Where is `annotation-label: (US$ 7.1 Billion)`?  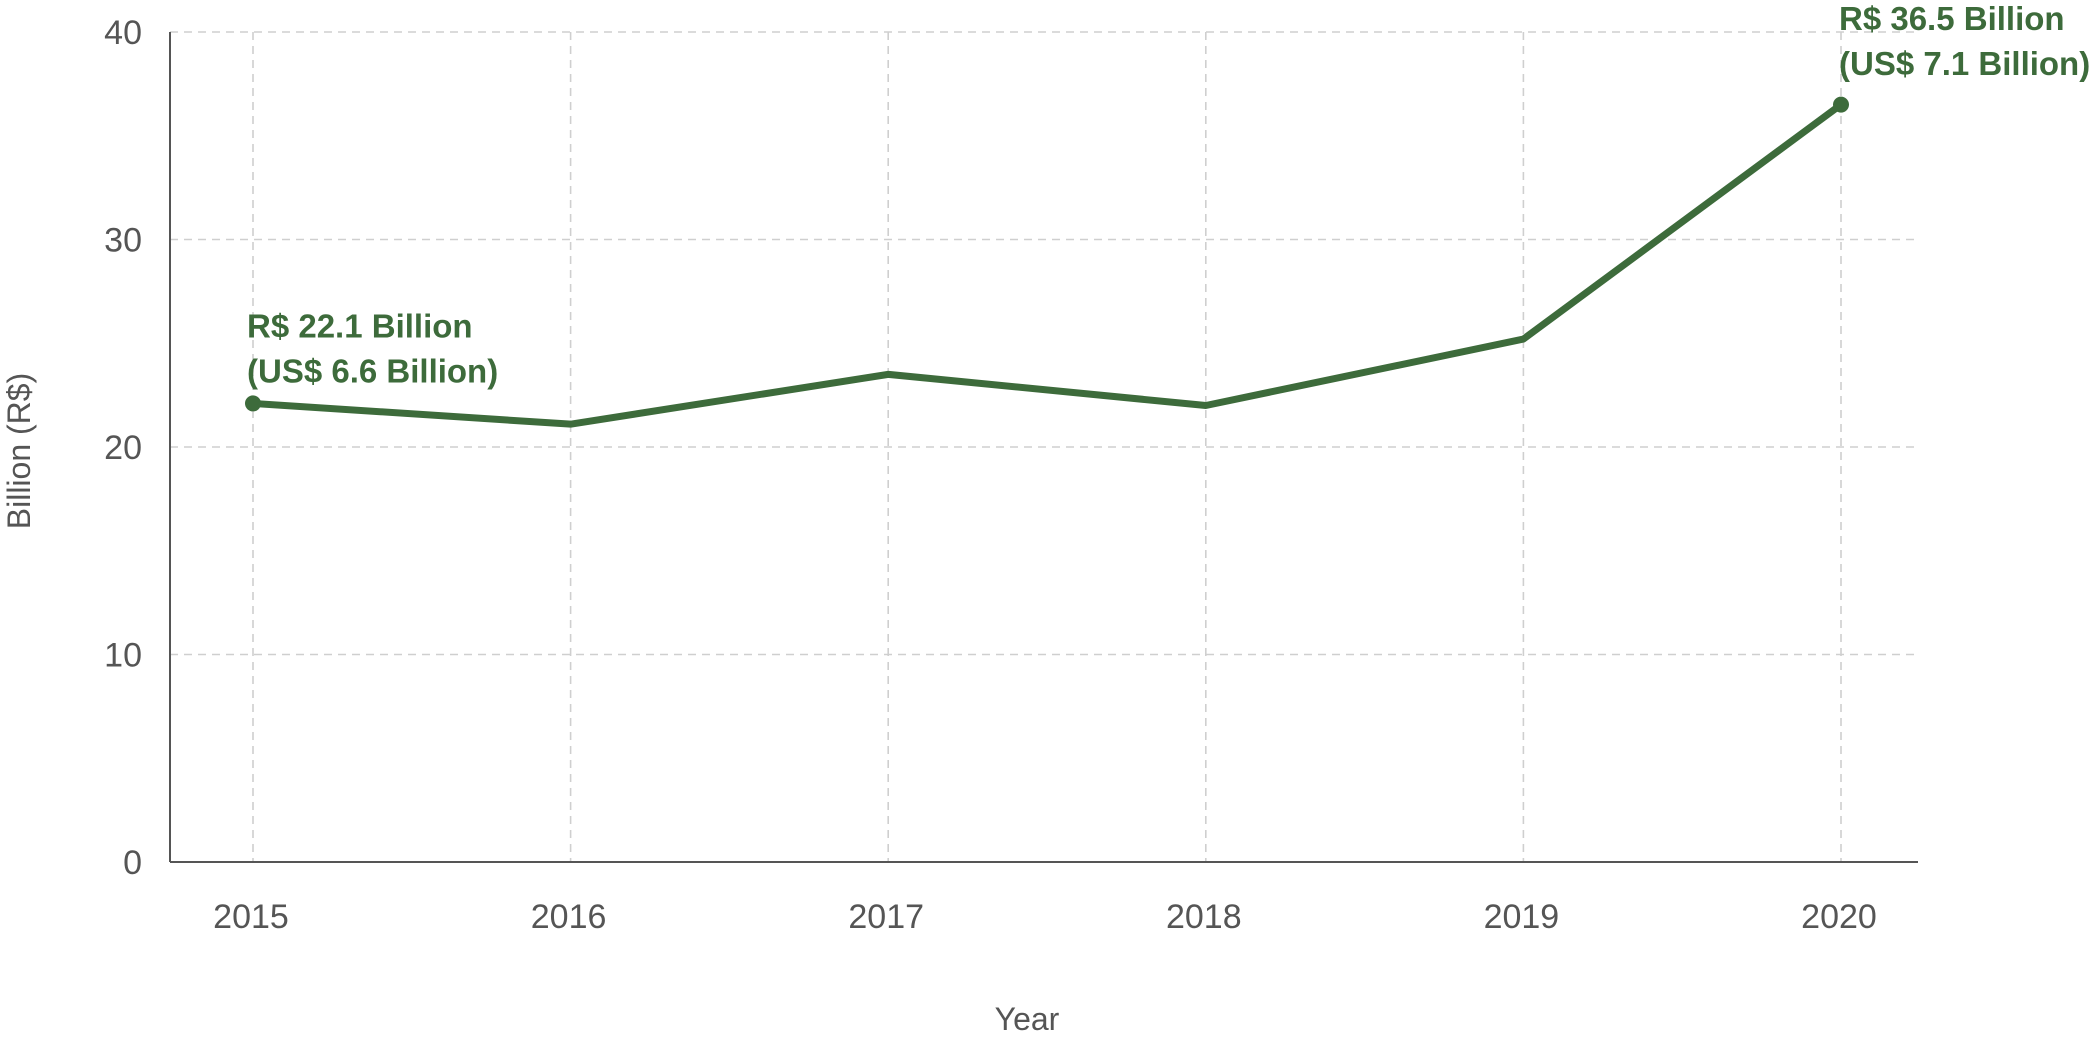 annotation-label: (US$ 7.1 Billion) is located at coordinates (1964, 63).